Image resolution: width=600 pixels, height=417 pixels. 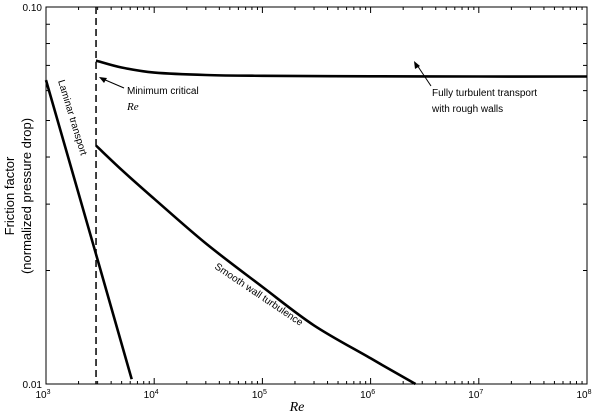 I want to click on min-critical-re-label: Re, so click(x=132, y=107).